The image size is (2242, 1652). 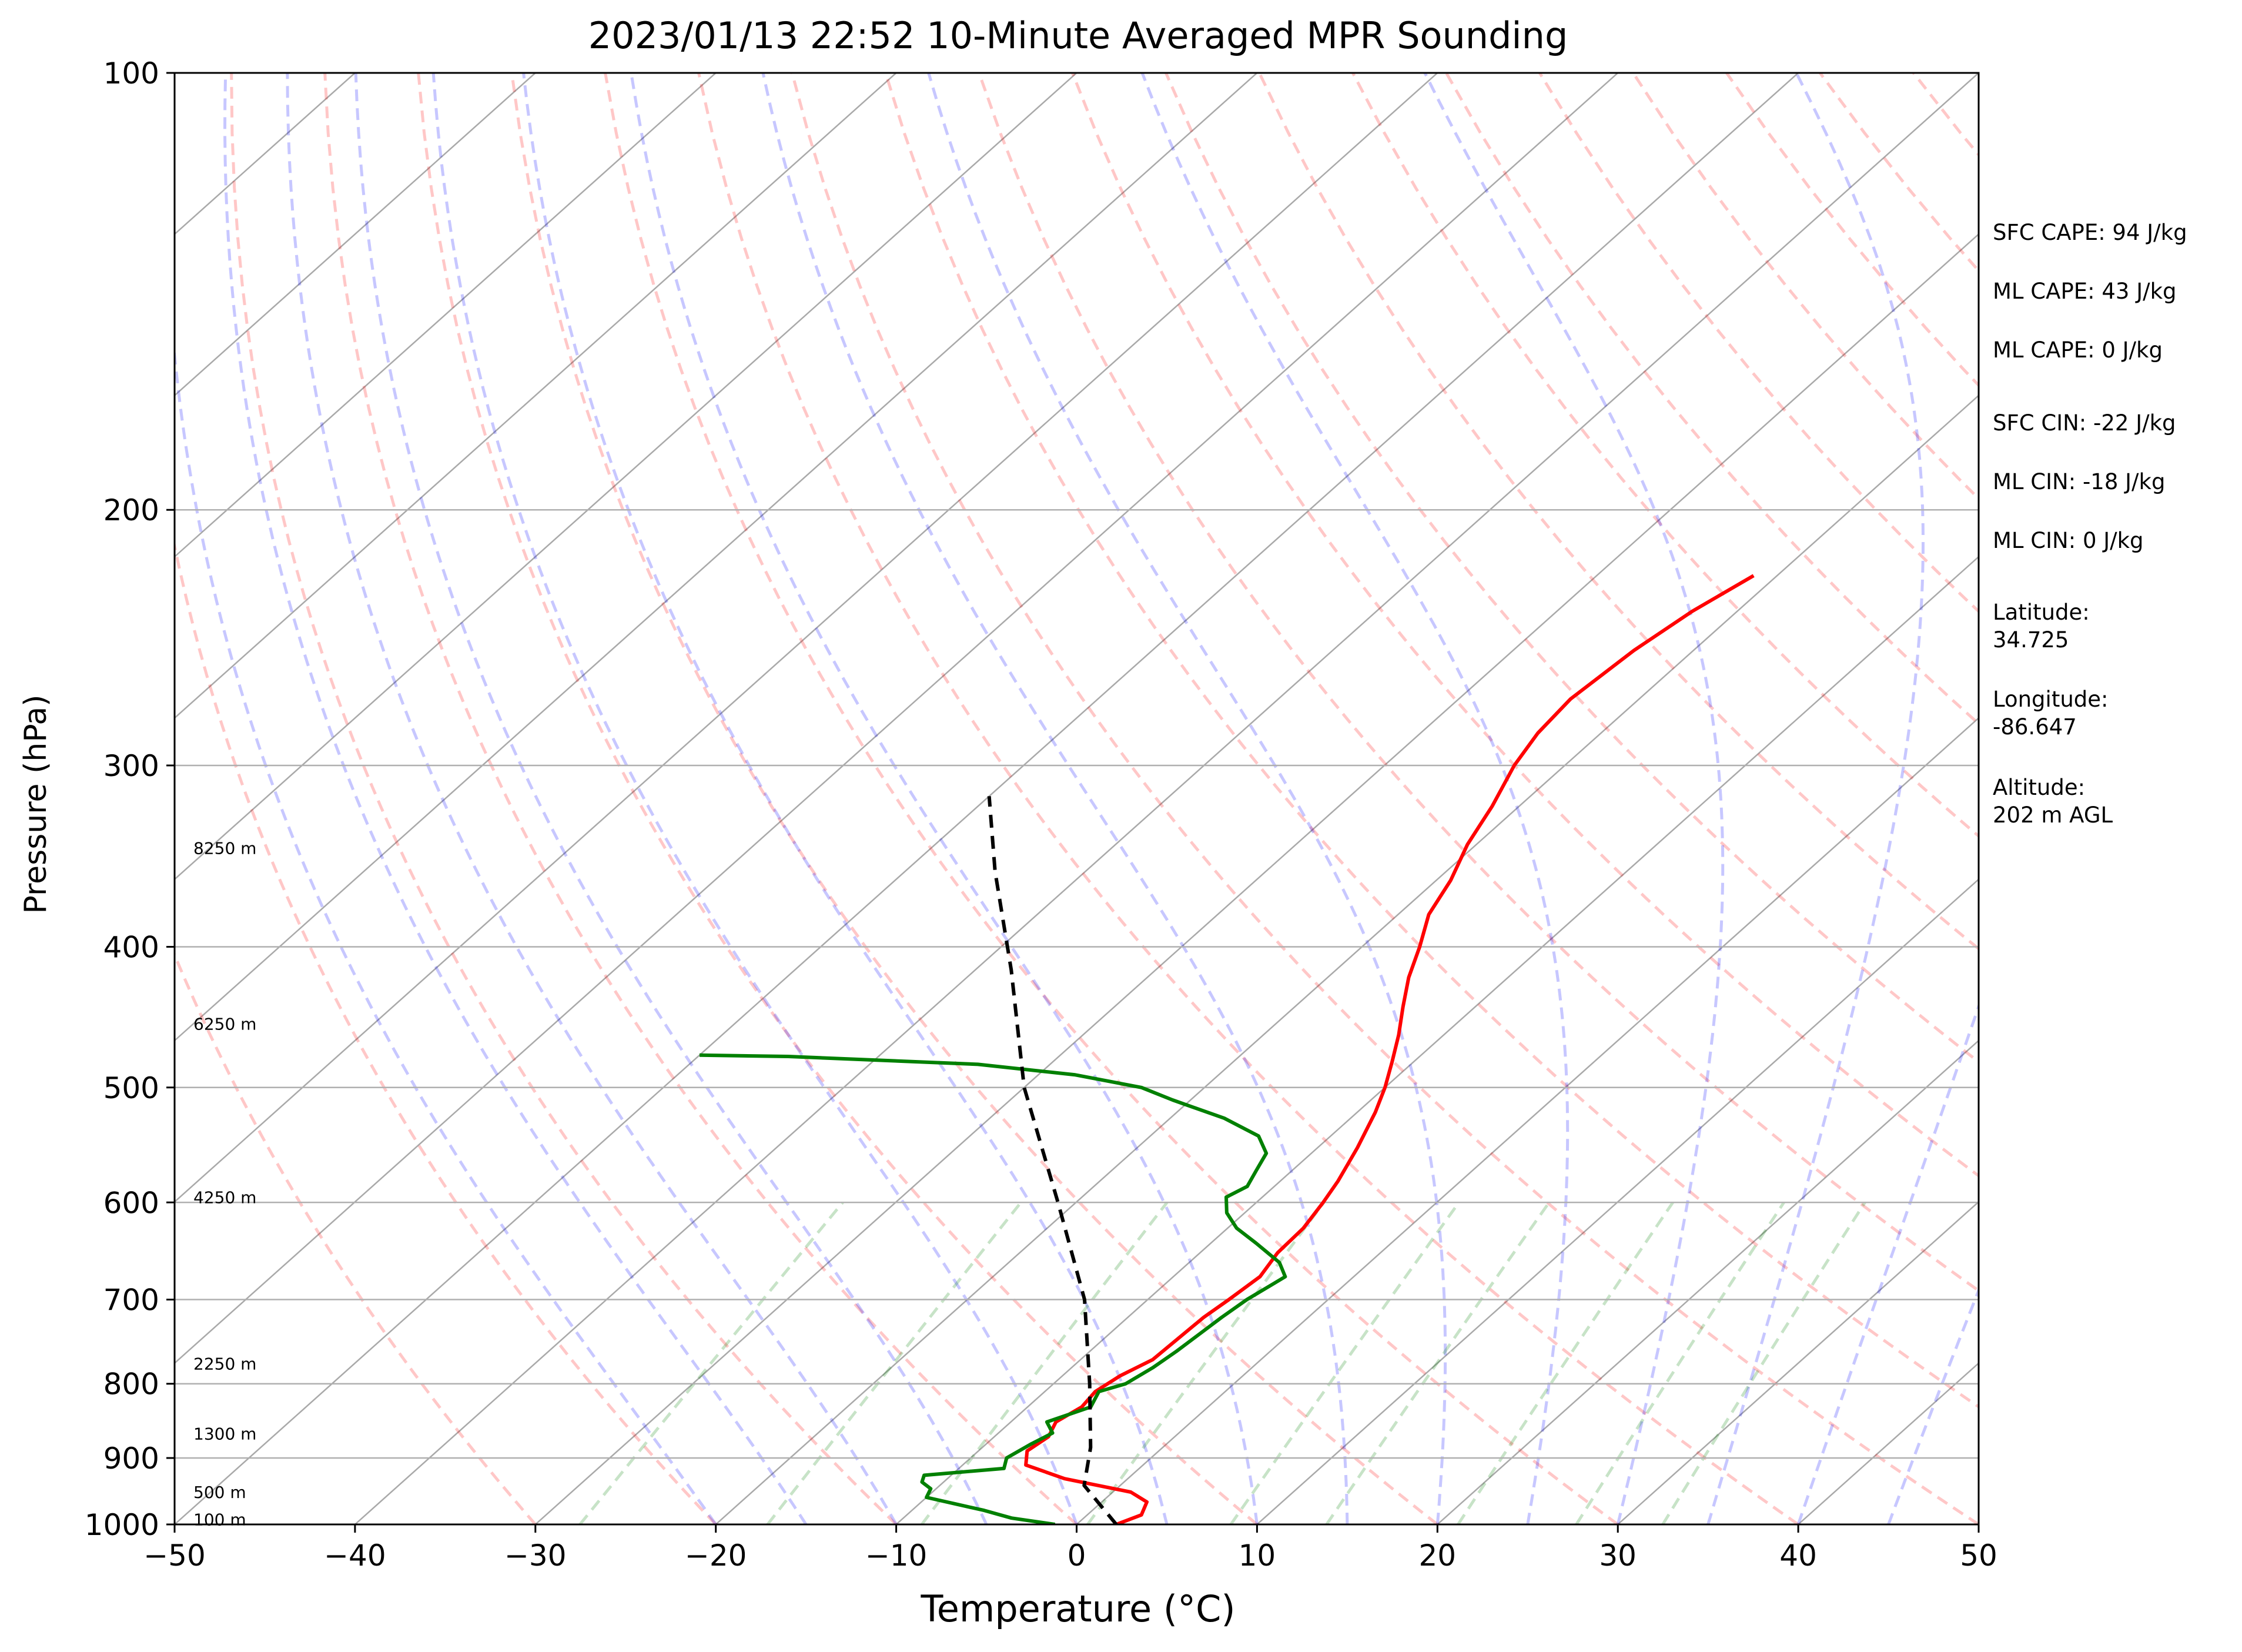 What do you see at coordinates (355, 1556) in the screenshot?
I see `x-tick-label: −40` at bounding box center [355, 1556].